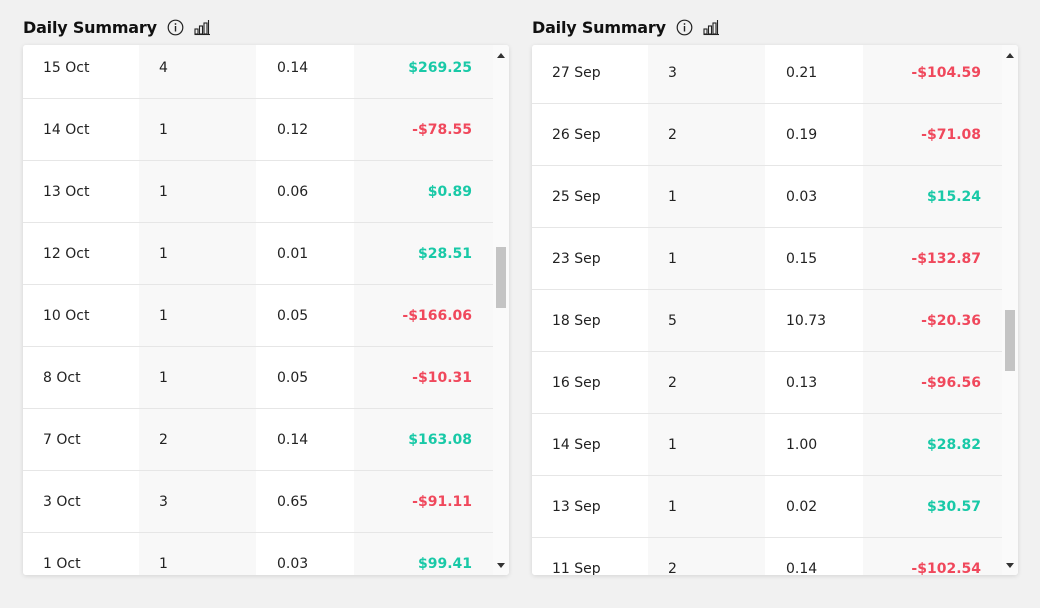 This screenshot has width=1040, height=608. Describe the element at coordinates (81, 315) in the screenshot. I see `date-cell: 10 Oct` at that location.